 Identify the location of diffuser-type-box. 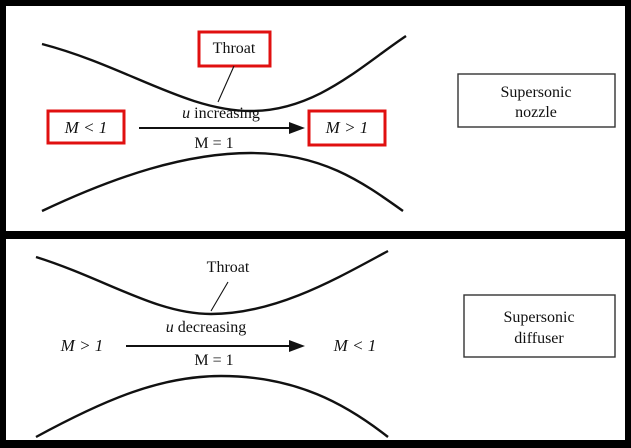
(539, 326).